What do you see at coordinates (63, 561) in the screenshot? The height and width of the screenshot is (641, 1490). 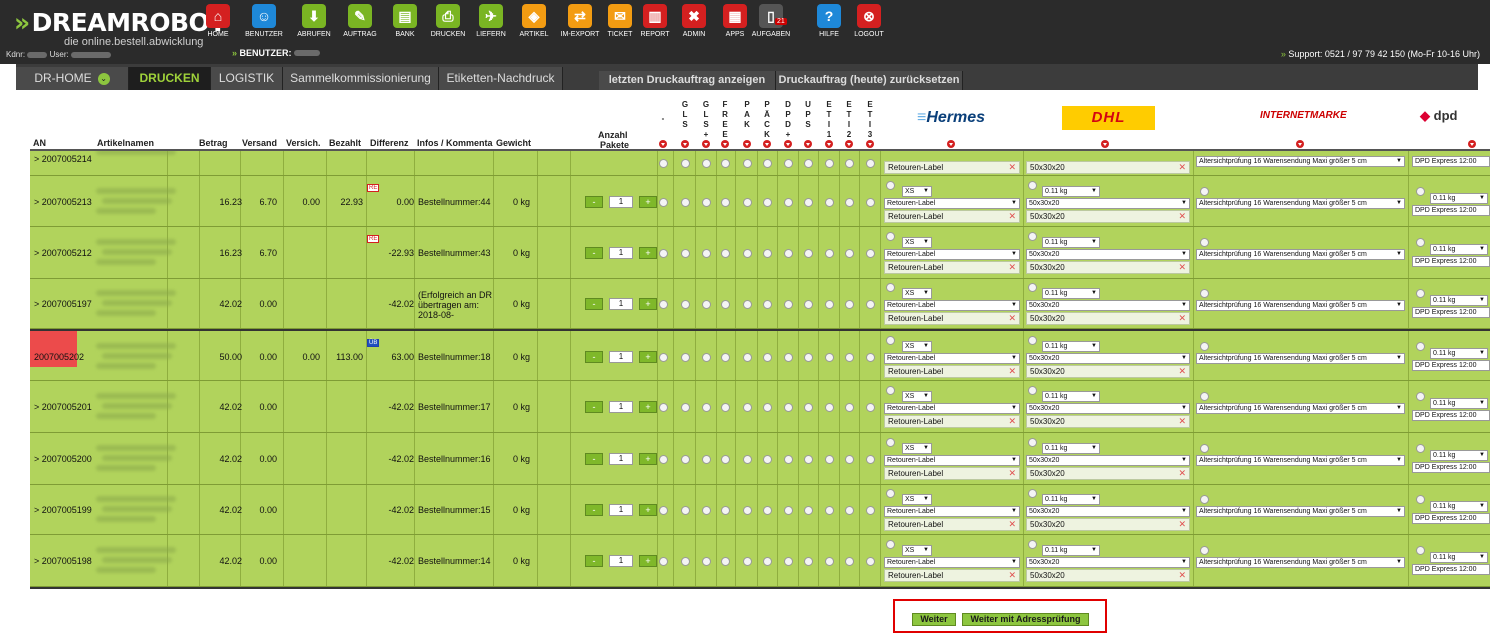 I see `order-id: > 2007005198` at bounding box center [63, 561].